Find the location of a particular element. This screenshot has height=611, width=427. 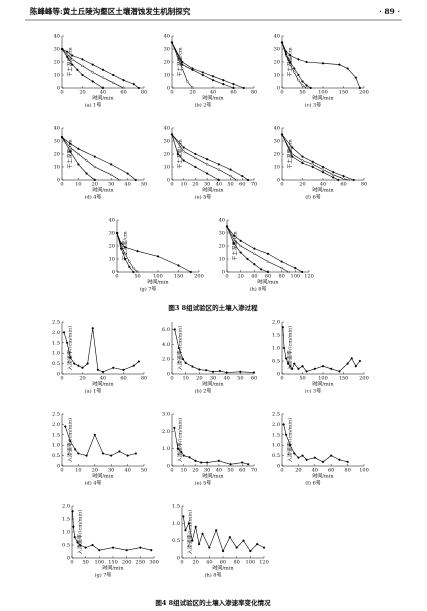

y-tick-label: 20 is located at coordinates (222, 247).